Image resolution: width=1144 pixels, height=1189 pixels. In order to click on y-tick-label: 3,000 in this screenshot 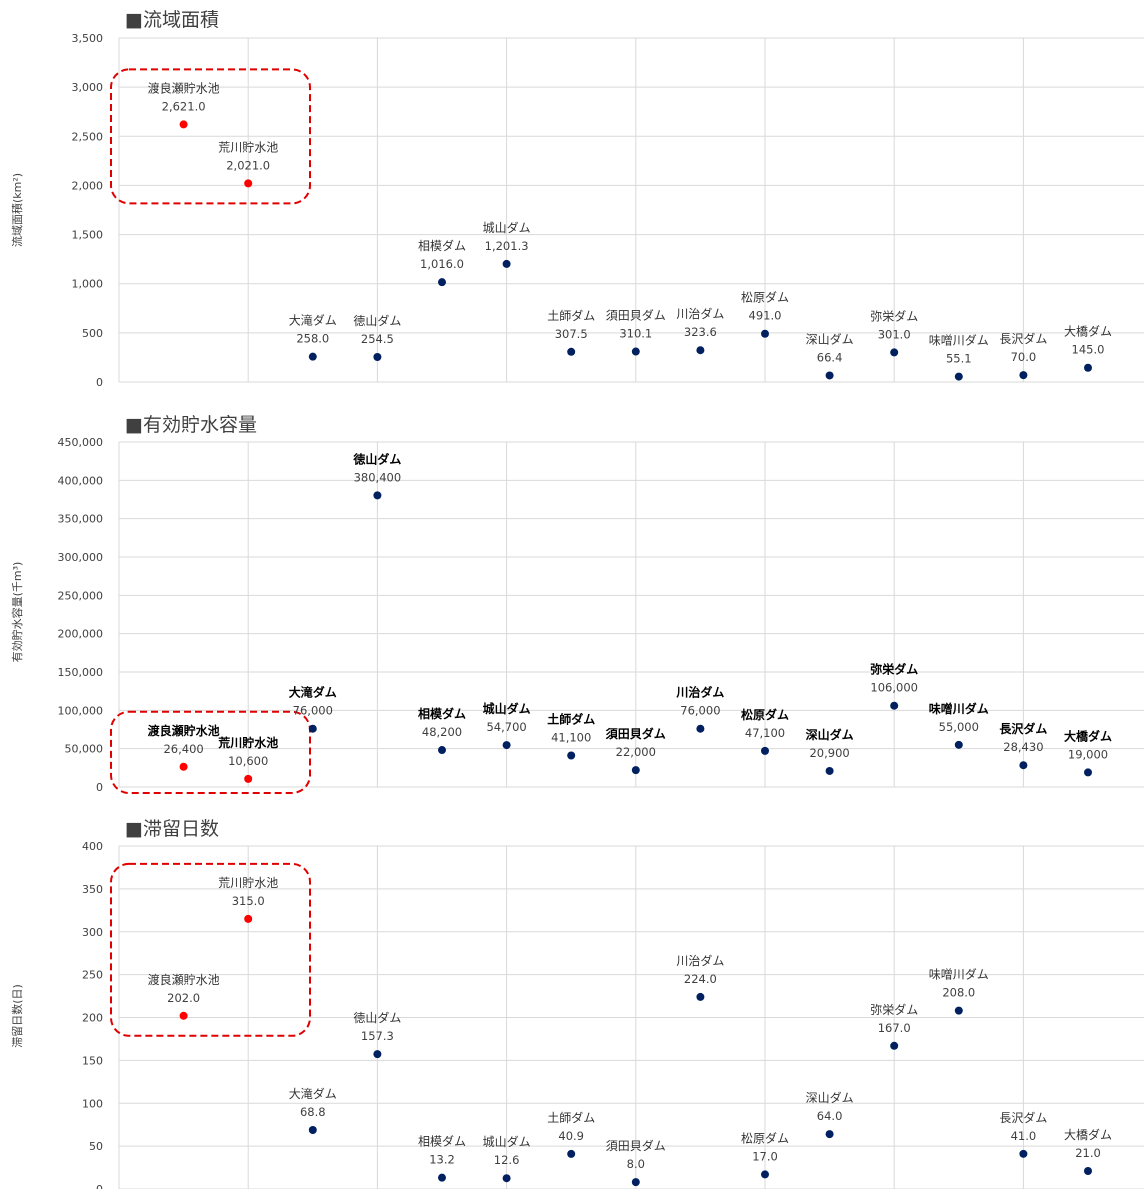, I will do `click(88, 87)`.